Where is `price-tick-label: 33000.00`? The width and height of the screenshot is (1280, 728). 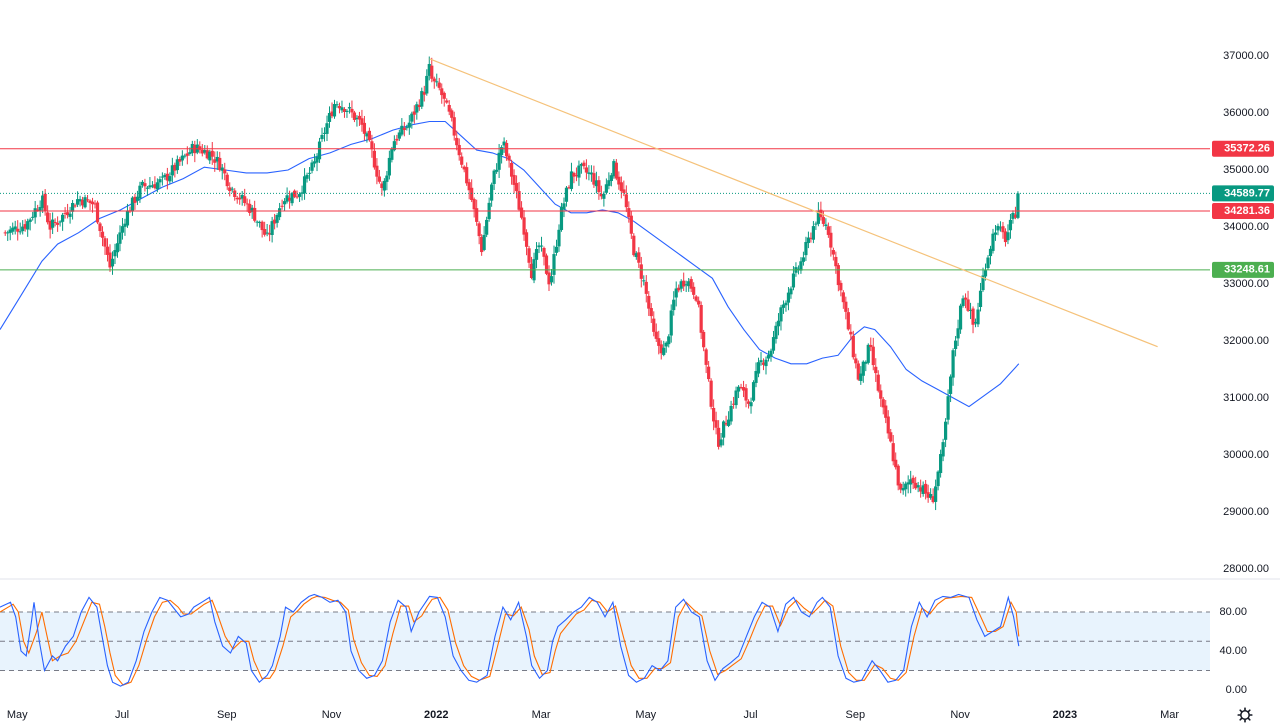 price-tick-label: 33000.00 is located at coordinates (1246, 284).